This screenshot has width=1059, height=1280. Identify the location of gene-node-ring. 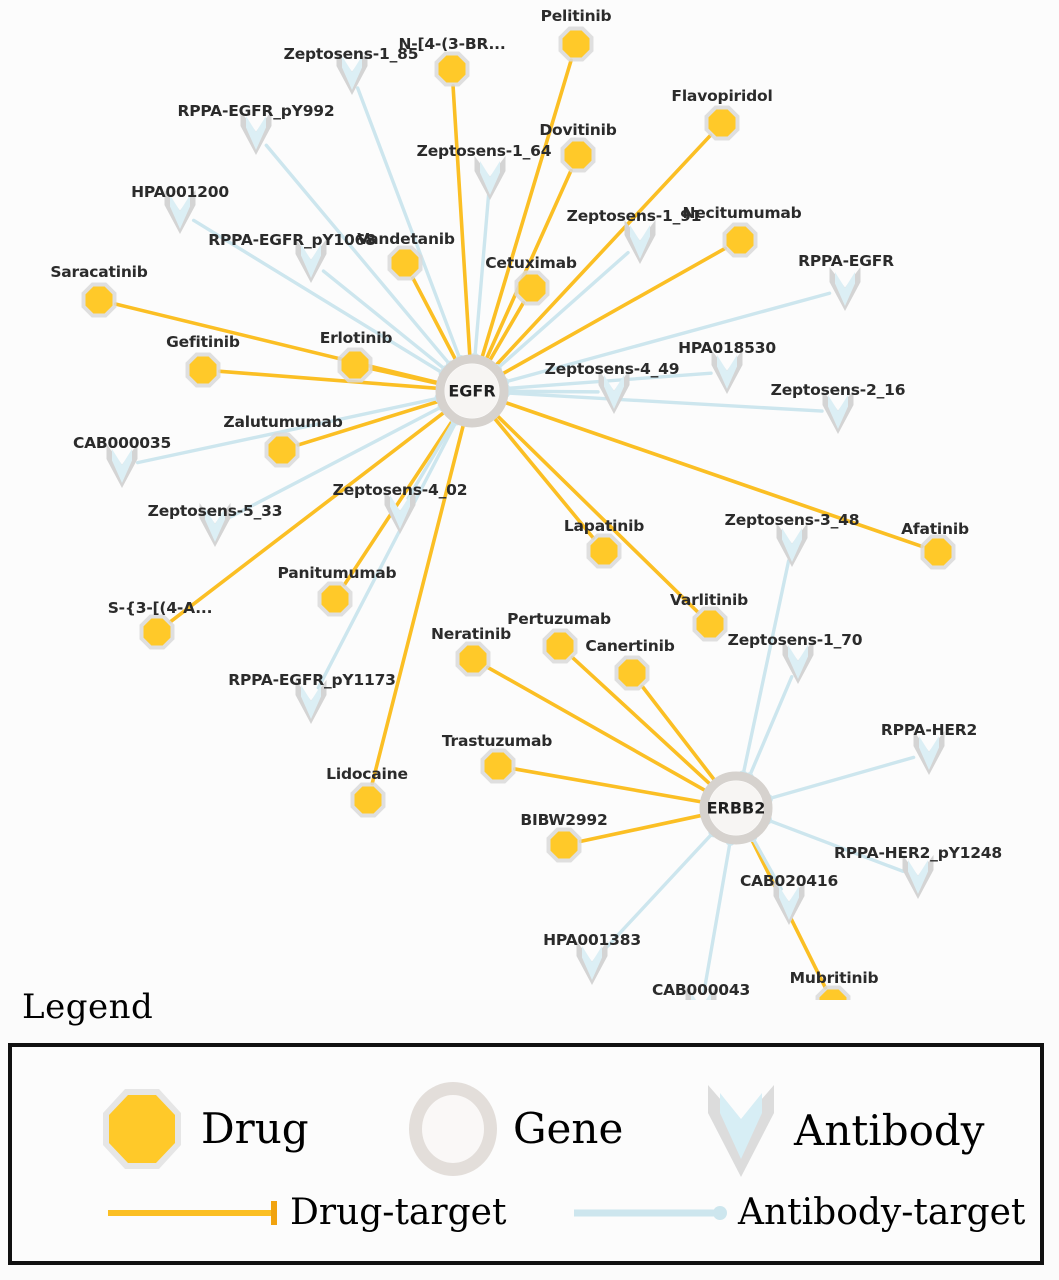
(472, 391).